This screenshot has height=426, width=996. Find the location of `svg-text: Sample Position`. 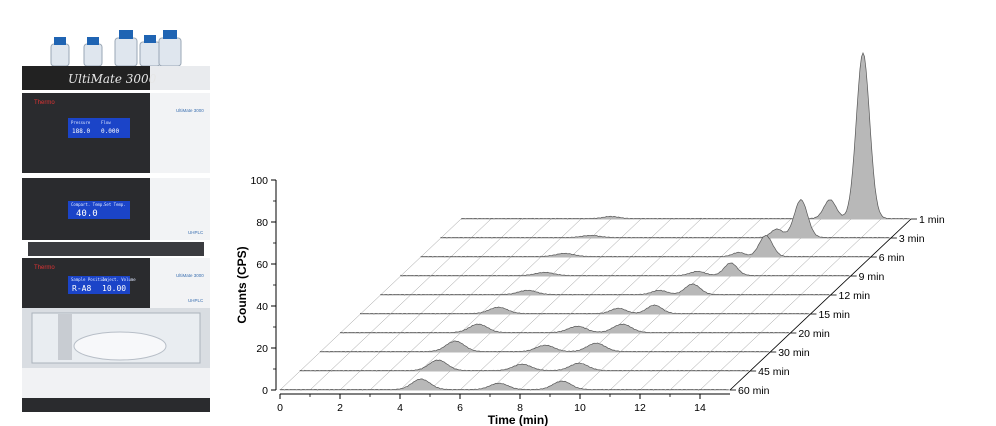

svg-text: Sample Position is located at coordinates (89, 279).